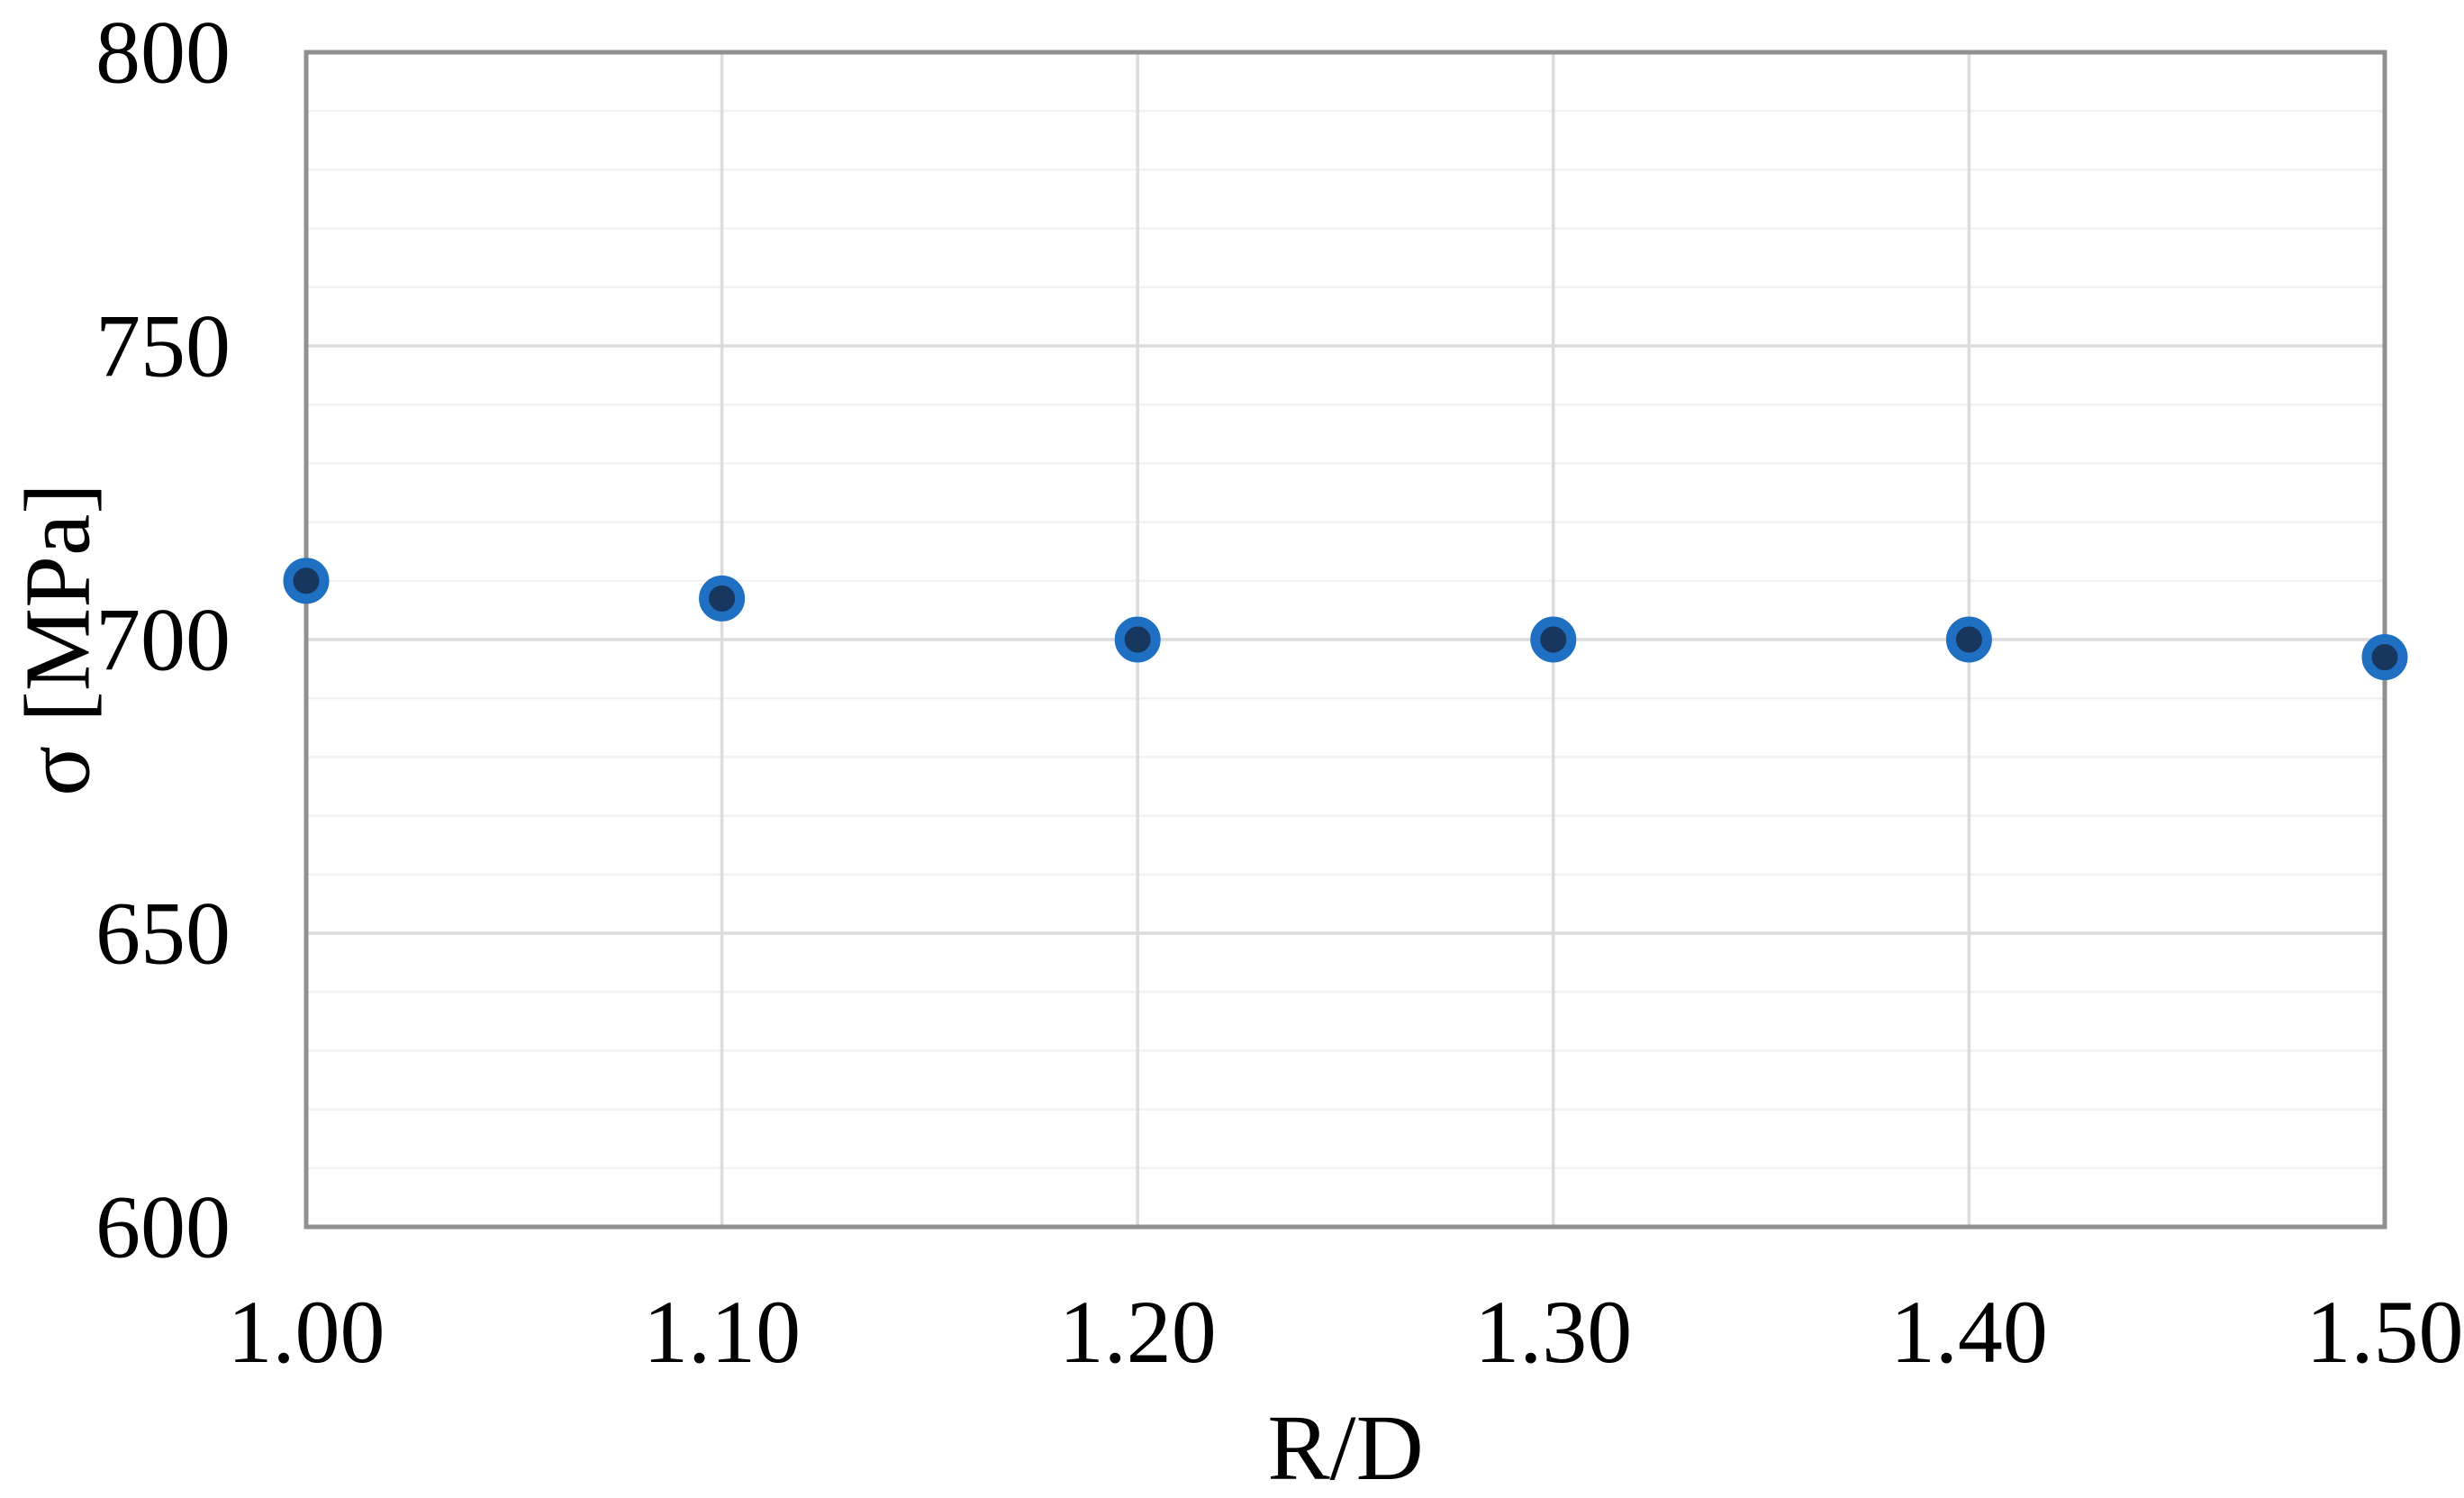  I want to click on x-axis-tick-labels: 1.00 1.10 1.20 1.30 1.40 1.50, so click(1346, 1332).